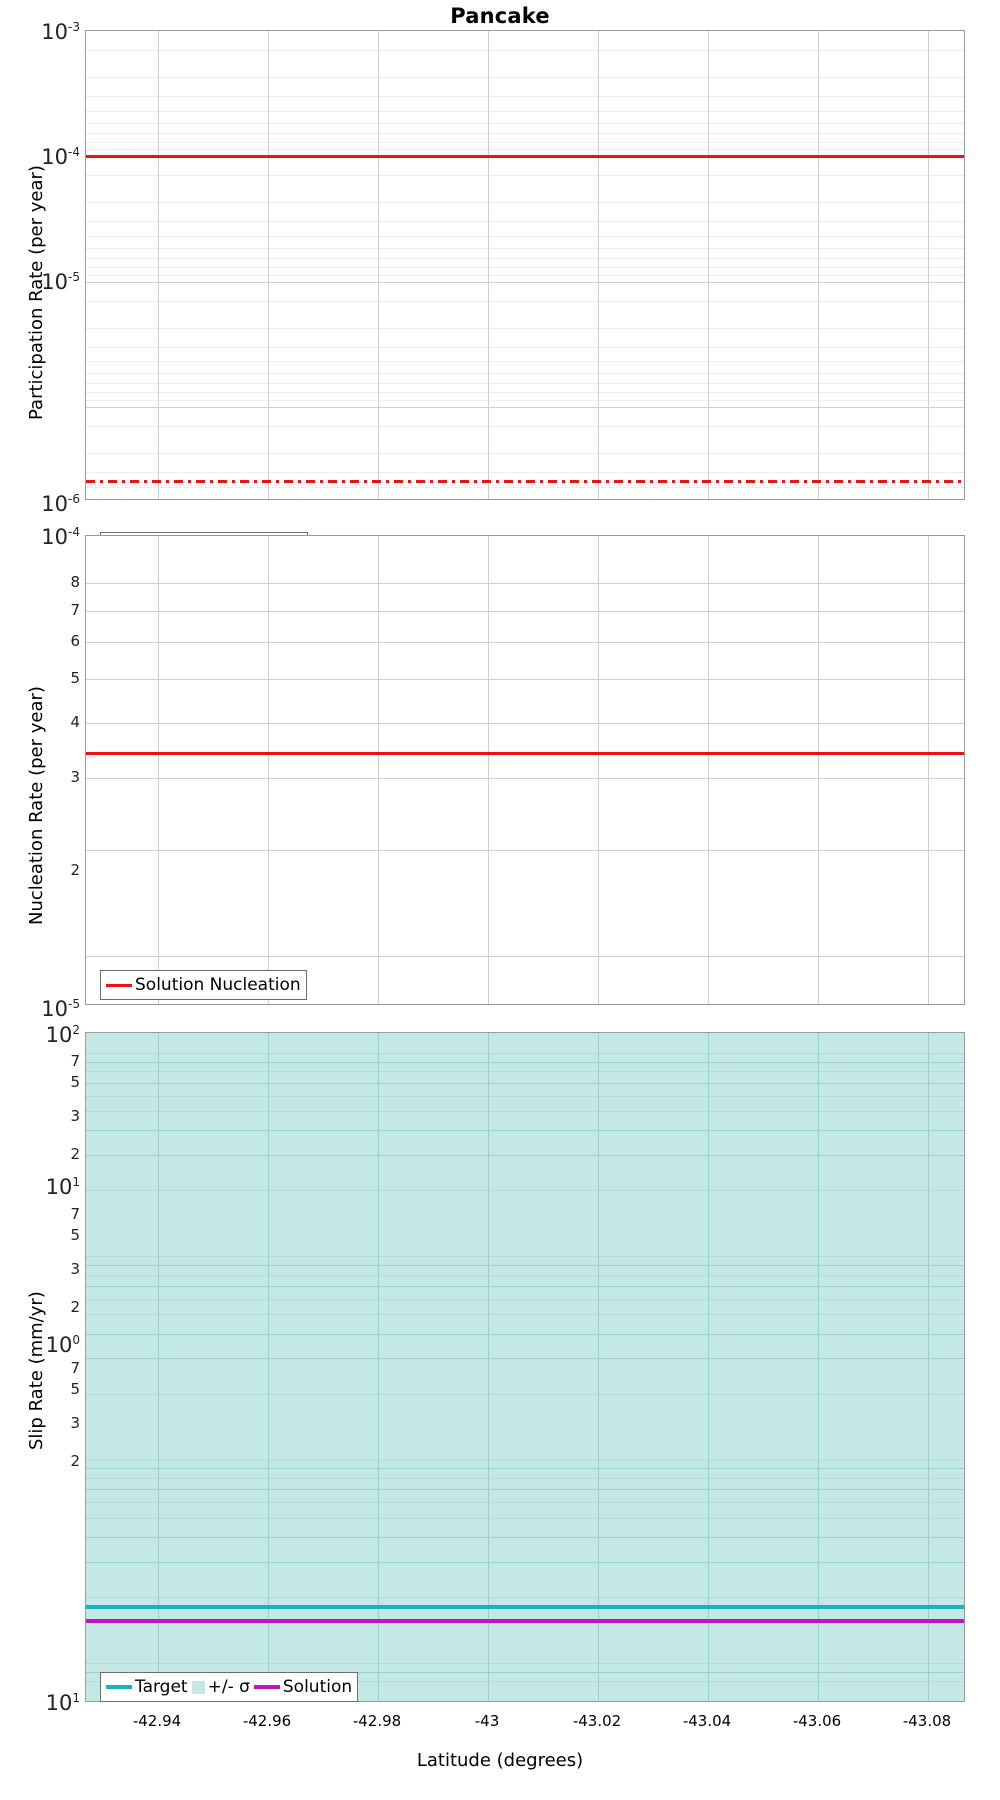  I want to click on panel2-legend: Solution Nucleation, so click(203, 985).